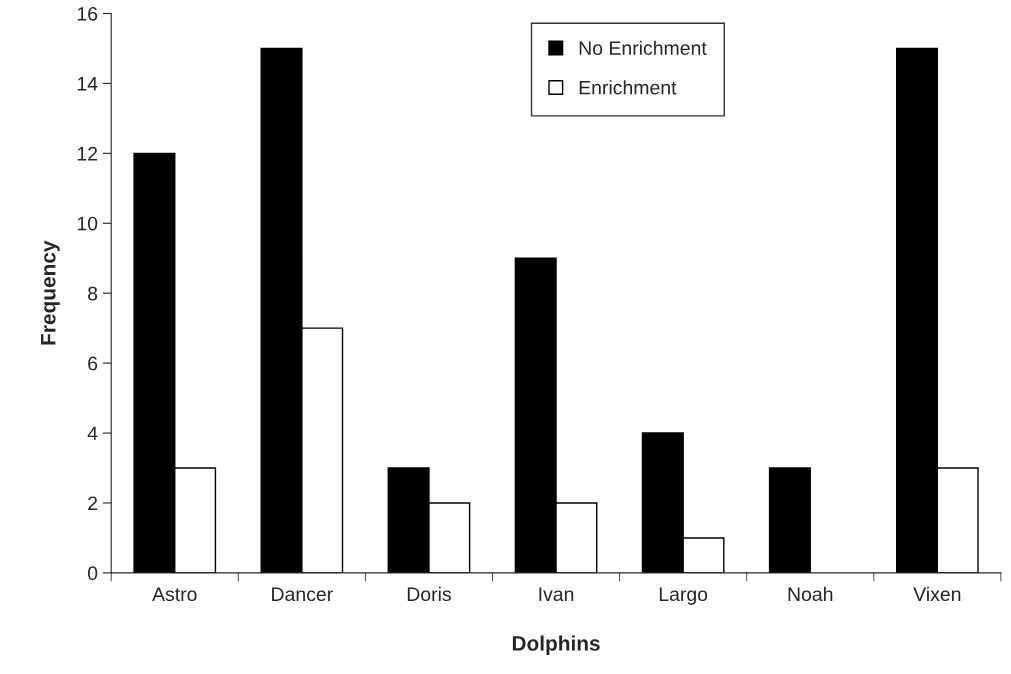 The height and width of the screenshot is (674, 1011). I want to click on y-tick-label: 10, so click(87, 223).